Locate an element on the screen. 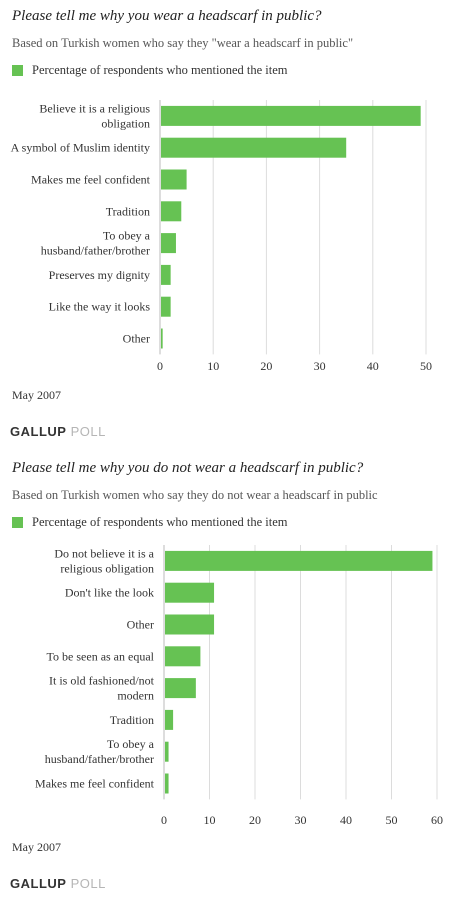 The width and height of the screenshot is (465, 900). category-label: It is old fashioned/not modern is located at coordinates (102, 688).